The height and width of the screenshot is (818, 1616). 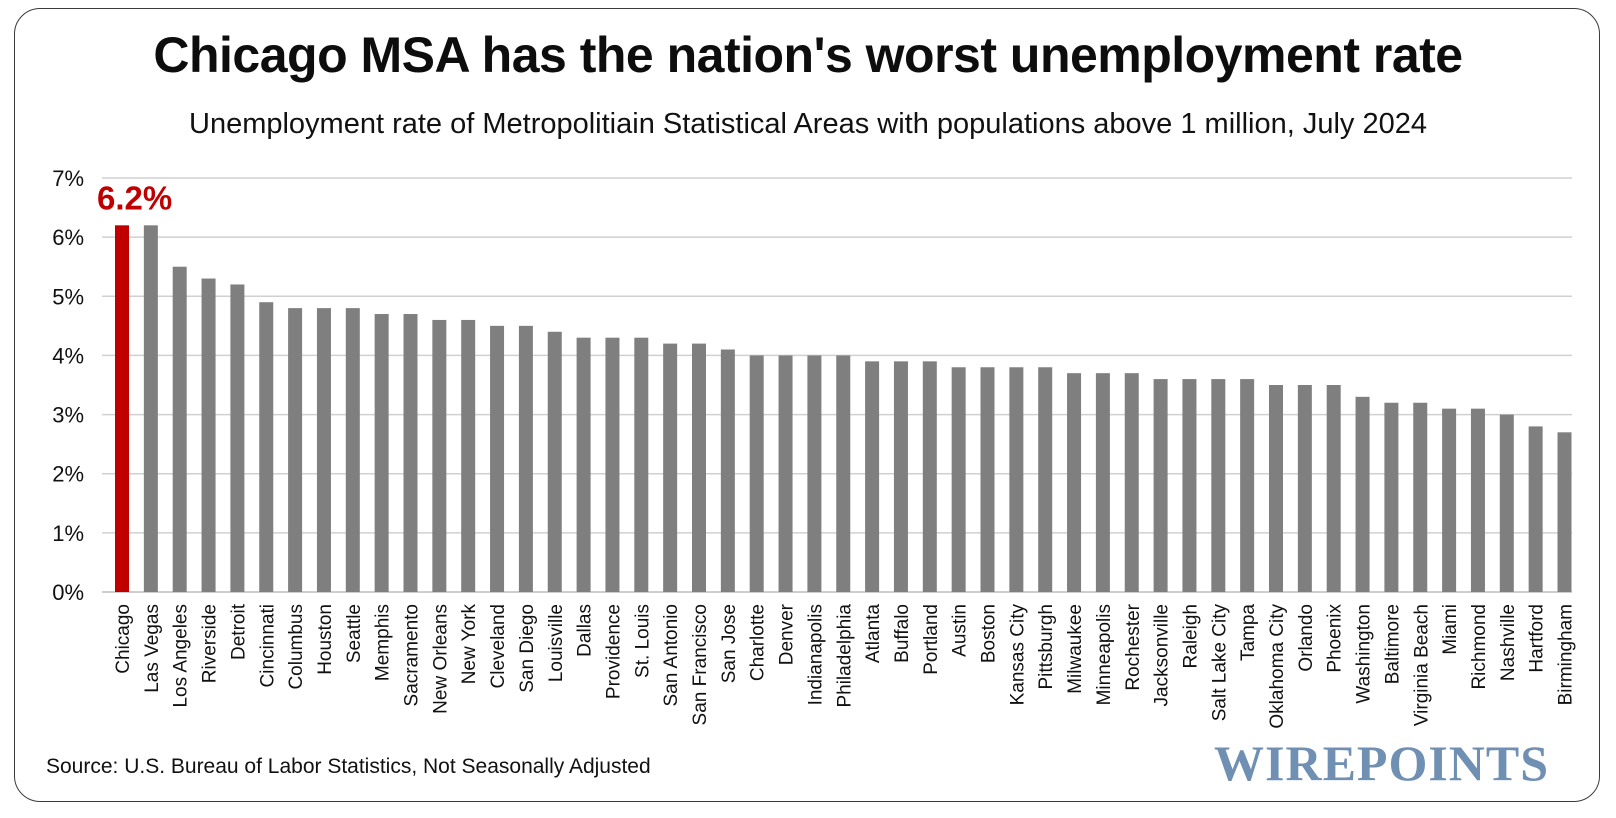 What do you see at coordinates (1131, 482) in the screenshot?
I see `bar-rochester` at bounding box center [1131, 482].